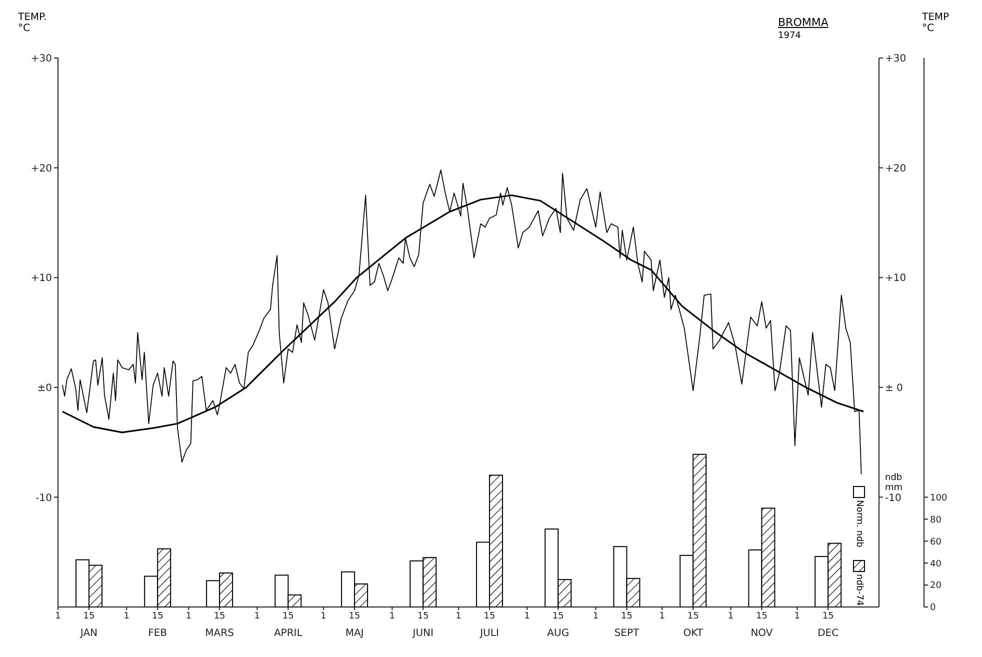  What do you see at coordinates (803, 22) in the screenshot?
I see `chart-title: BROMMA` at bounding box center [803, 22].